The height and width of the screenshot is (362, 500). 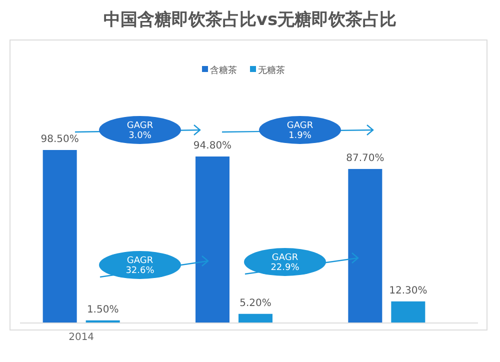 I want to click on data-label: 98.50%, so click(x=59, y=139).